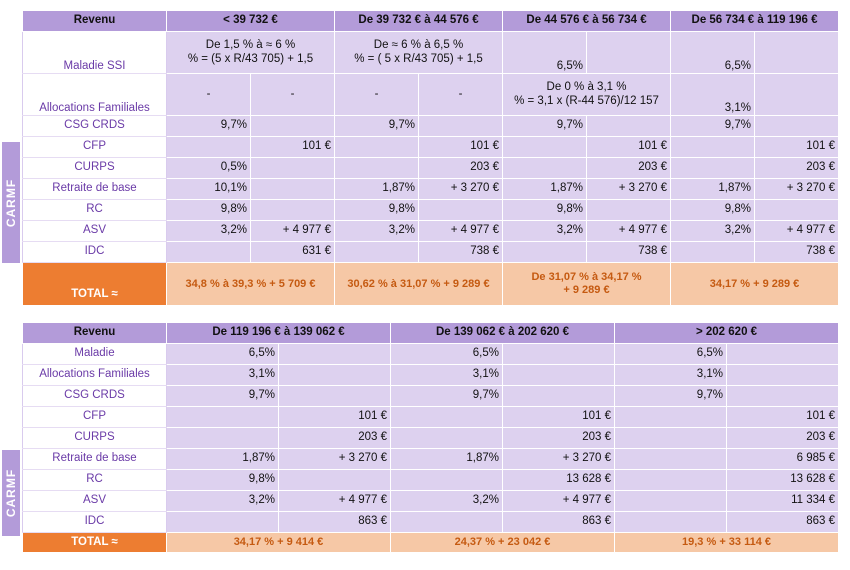 This screenshot has height=570, width=850. I want to click on cell-total-b3: De 31,07 % à 34,17 % + 9 289 €, so click(586, 284).